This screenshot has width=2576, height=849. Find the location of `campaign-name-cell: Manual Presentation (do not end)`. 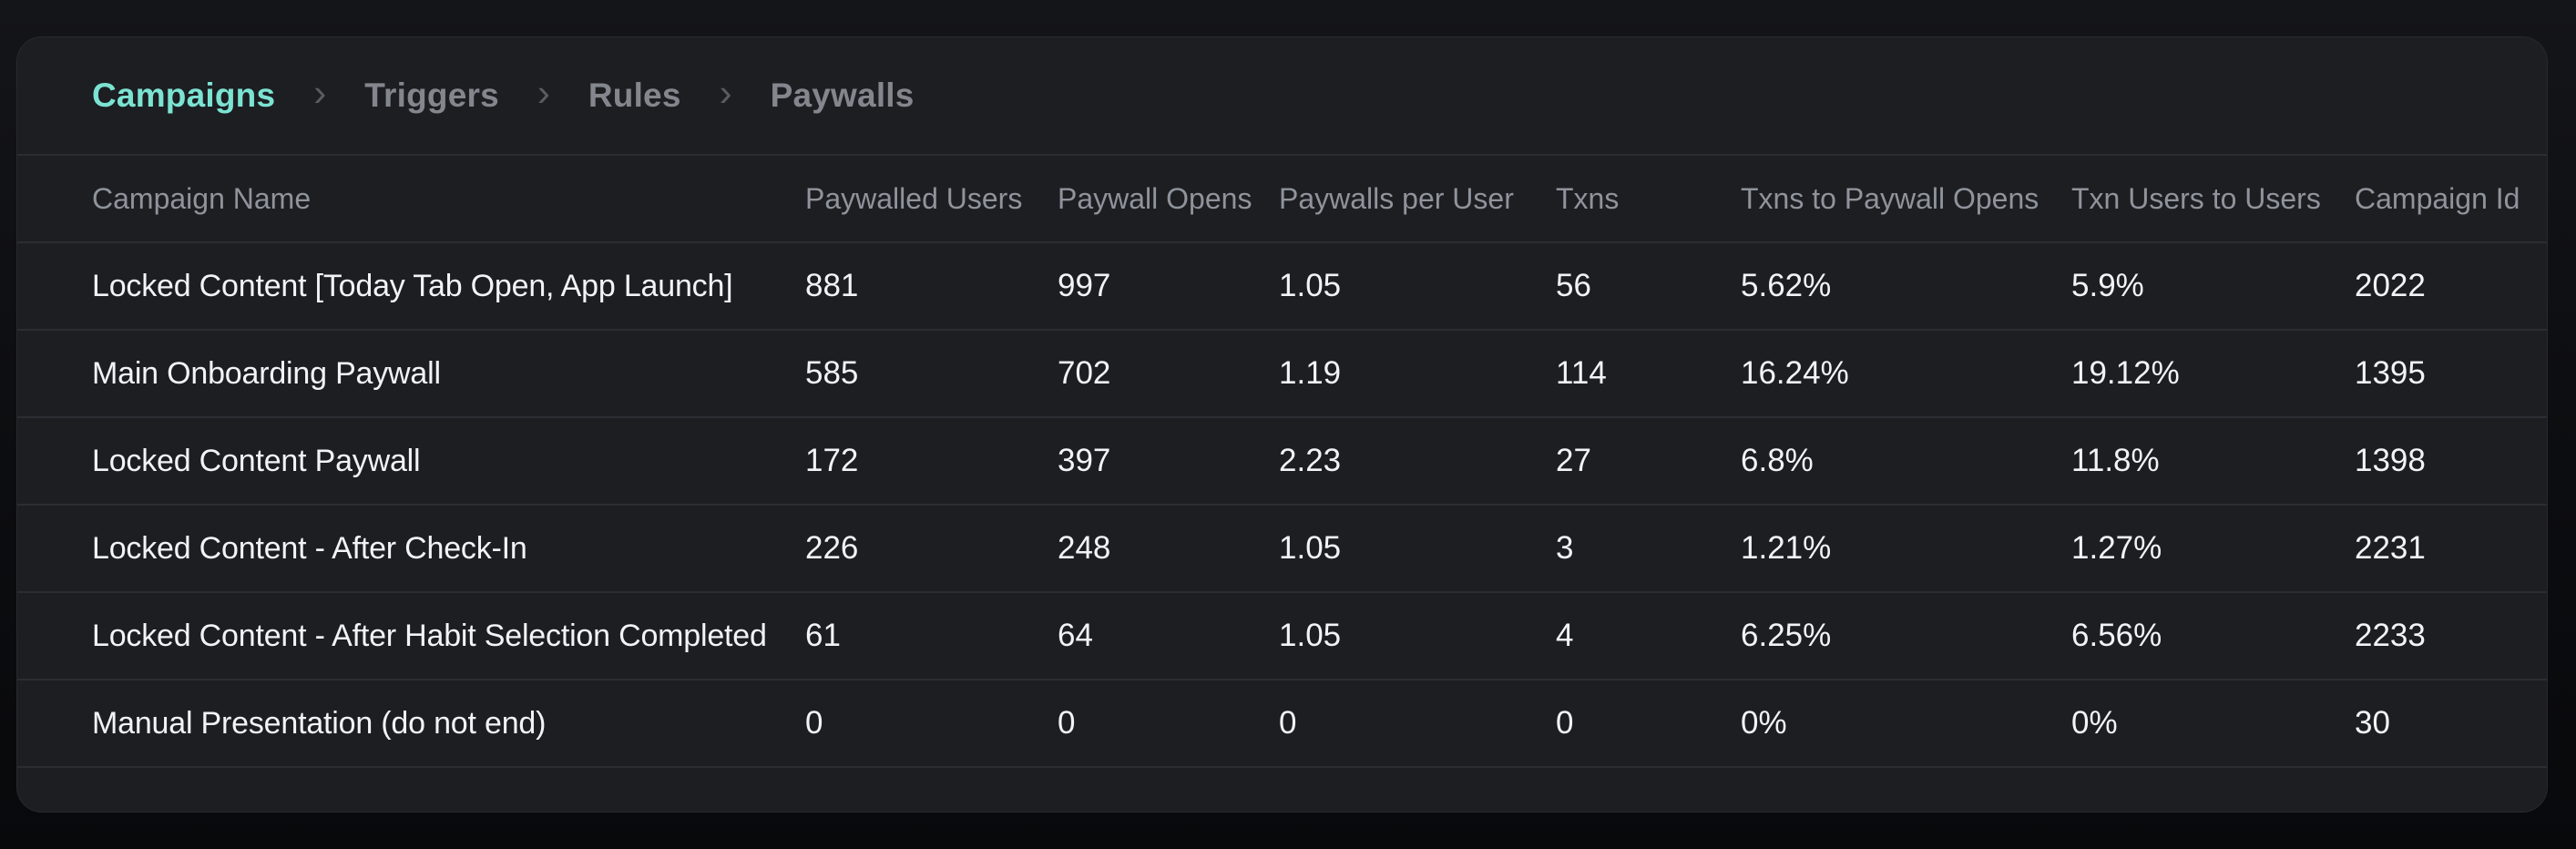

campaign-name-cell: Manual Presentation (do not end) is located at coordinates (319, 723).